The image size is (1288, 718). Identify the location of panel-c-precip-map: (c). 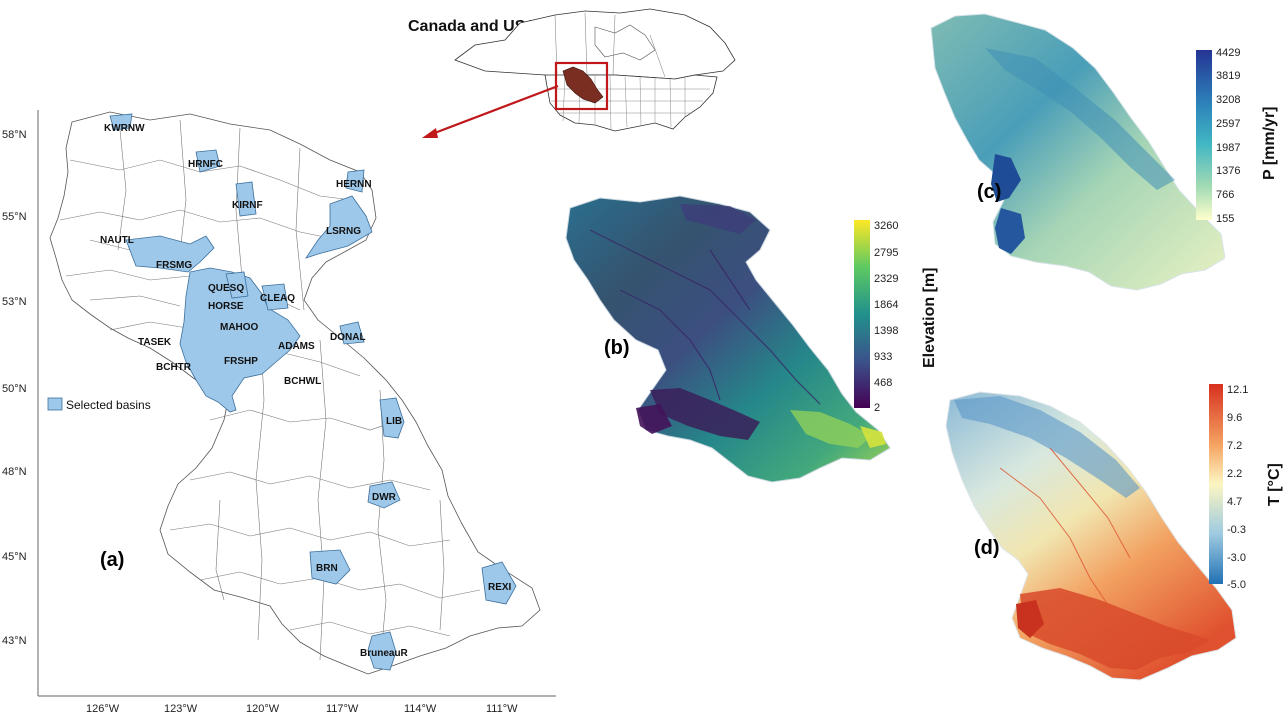
(1077, 152).